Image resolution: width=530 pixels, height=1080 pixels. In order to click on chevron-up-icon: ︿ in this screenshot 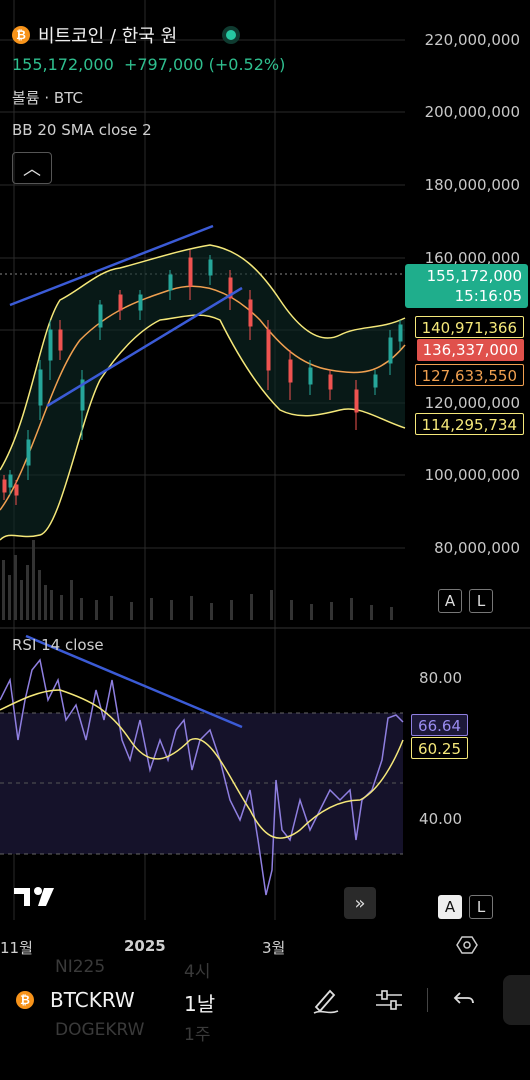, I will do `click(32, 169)`.